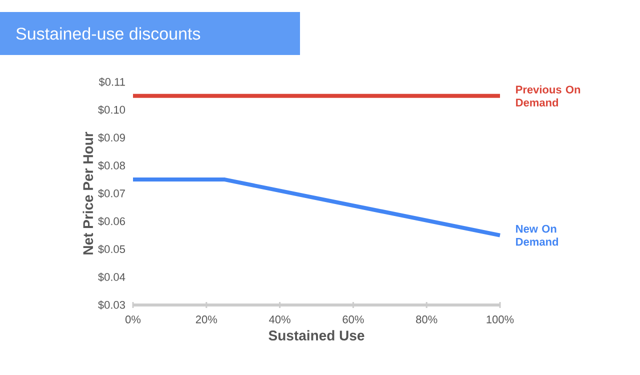 The width and height of the screenshot is (640, 375). Describe the element at coordinates (111, 82) in the screenshot. I see `y-tick-label: $0.11` at that location.